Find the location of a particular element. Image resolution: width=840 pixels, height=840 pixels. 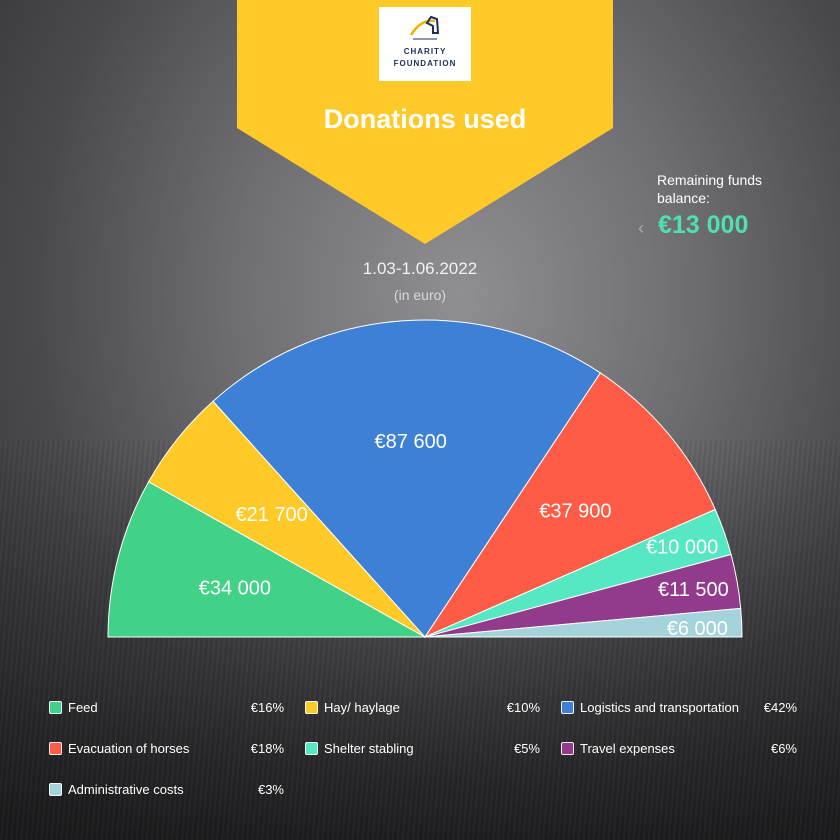

chart-value-label-0: €34 000 is located at coordinates (235, 588).